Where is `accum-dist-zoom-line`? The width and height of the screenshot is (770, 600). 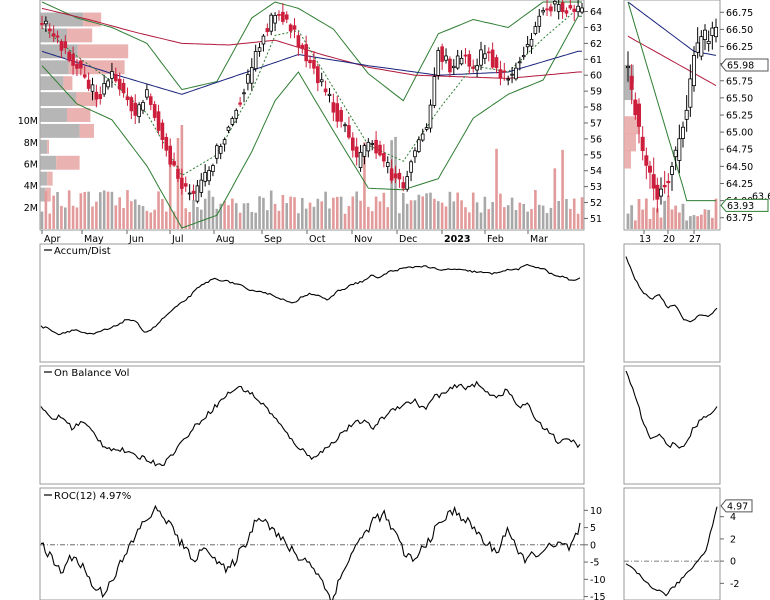 accum-dist-zoom-line is located at coordinates (671, 289).